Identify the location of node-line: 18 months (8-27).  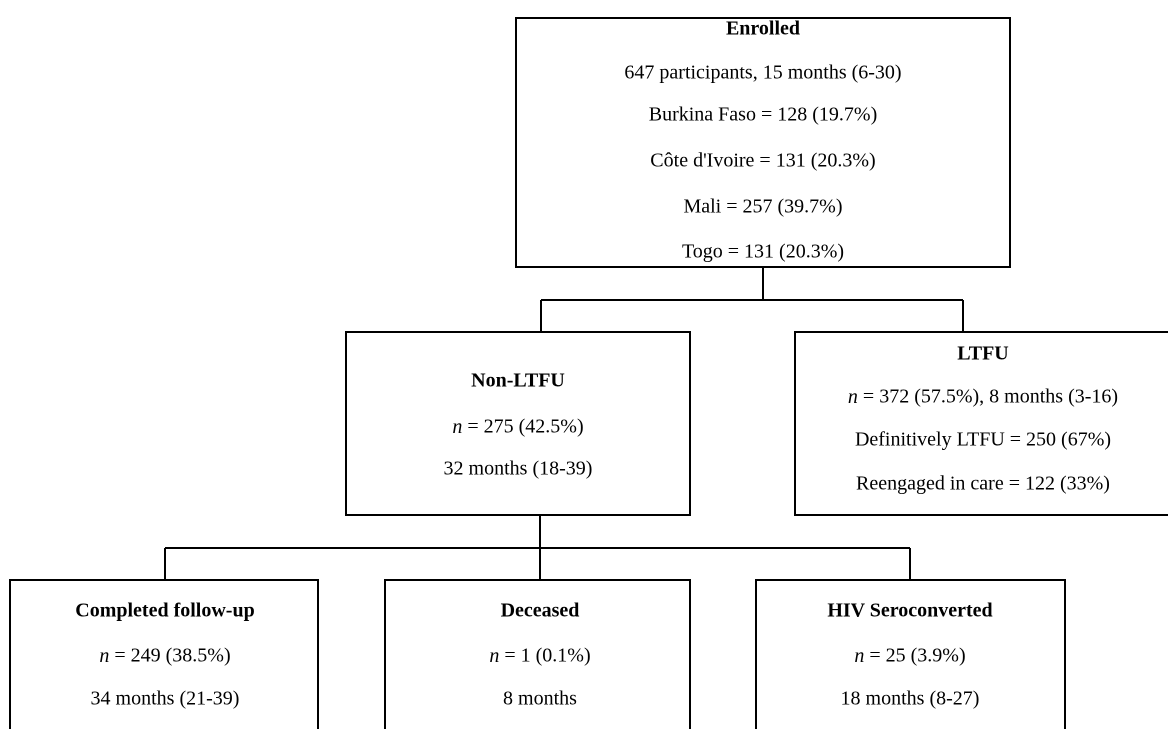
(910, 699).